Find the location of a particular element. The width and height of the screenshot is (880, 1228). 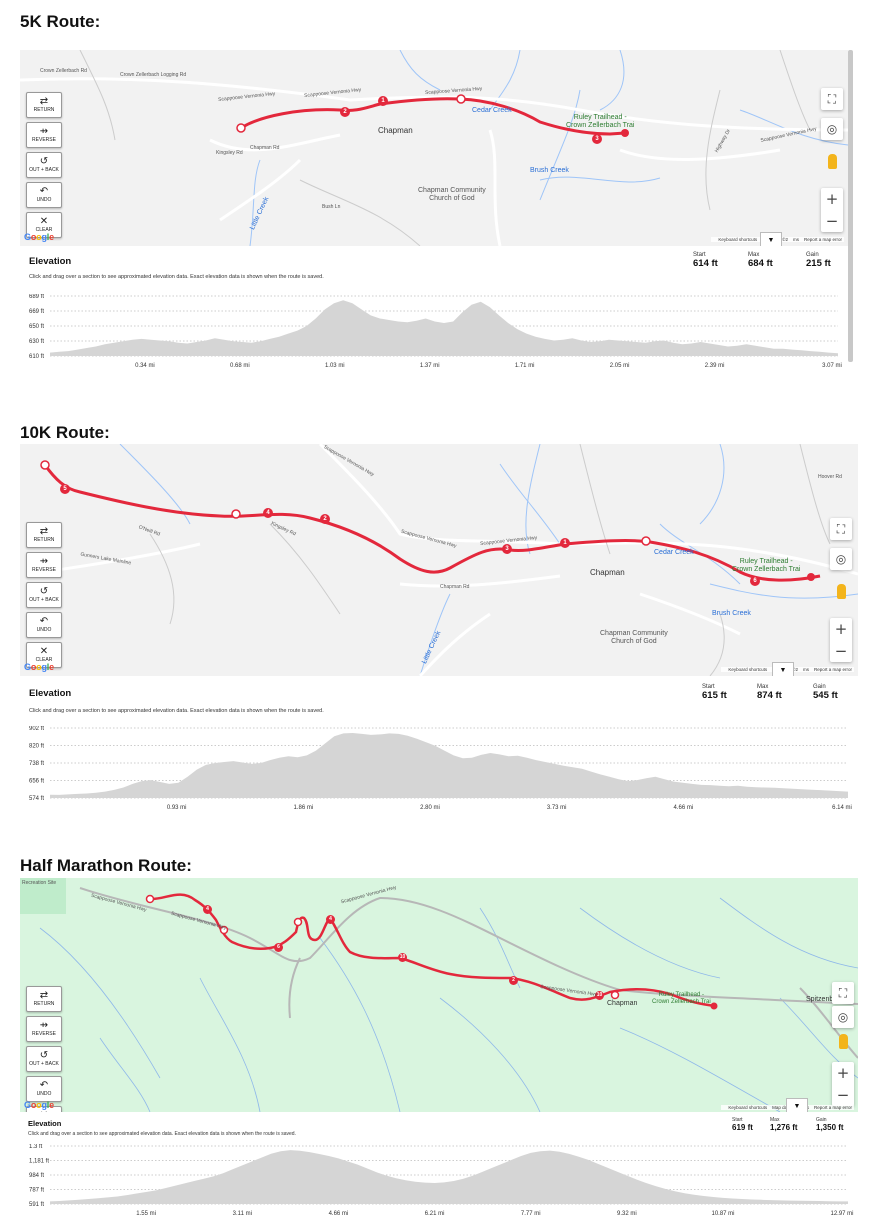

road-label: Bush Ln is located at coordinates (331, 207).